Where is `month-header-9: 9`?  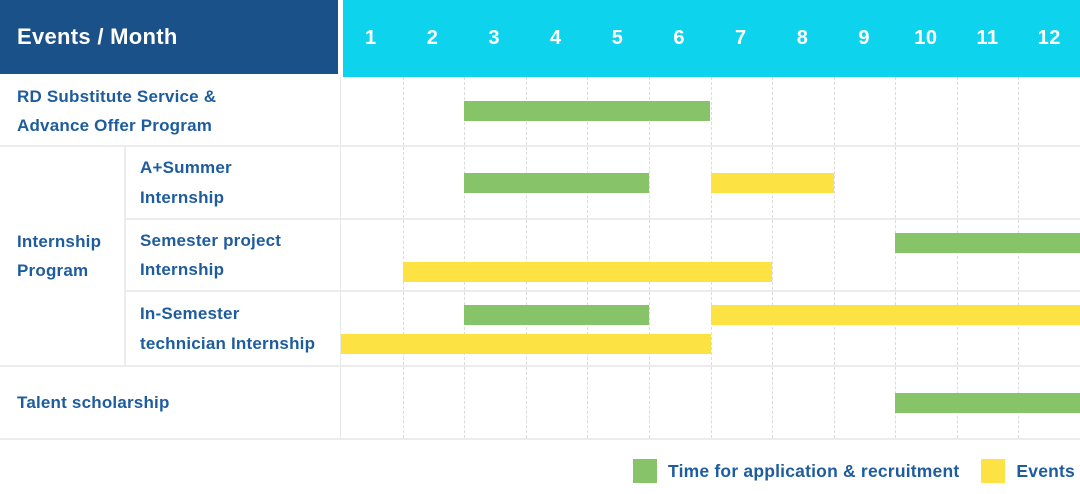
month-header-9: 9 is located at coordinates (864, 38).